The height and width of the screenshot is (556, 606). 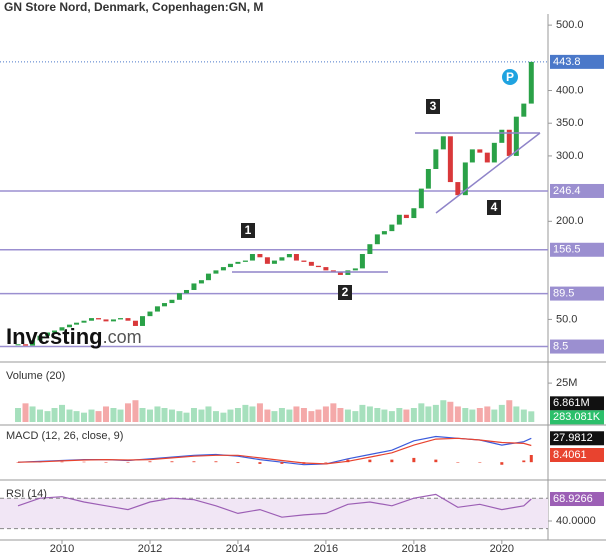 What do you see at coordinates (577, 61) in the screenshot?
I see `last-price-label-box` at bounding box center [577, 61].